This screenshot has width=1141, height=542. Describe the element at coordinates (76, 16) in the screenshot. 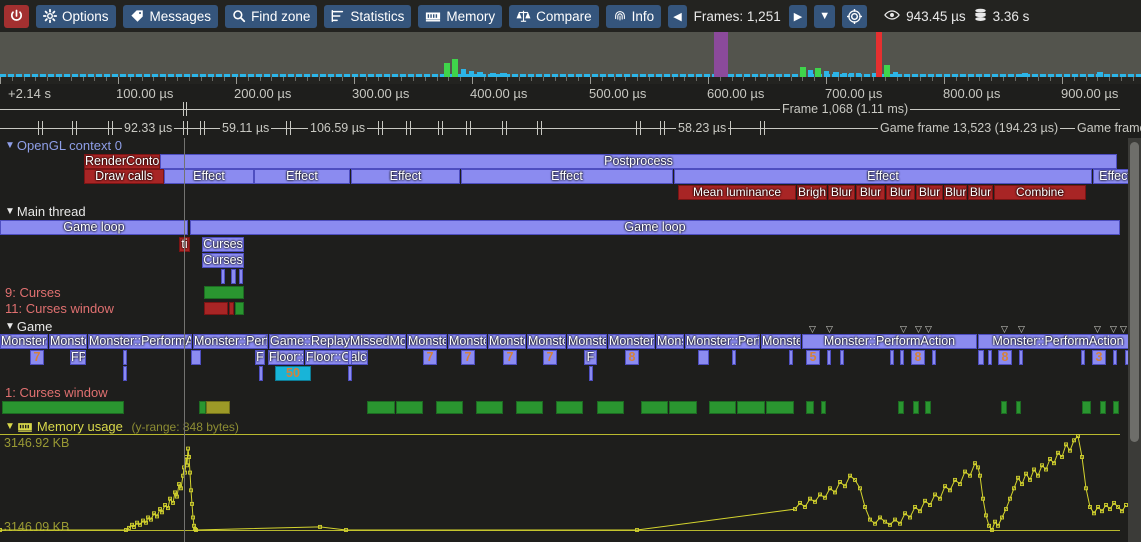

I see `options-button: Options` at that location.